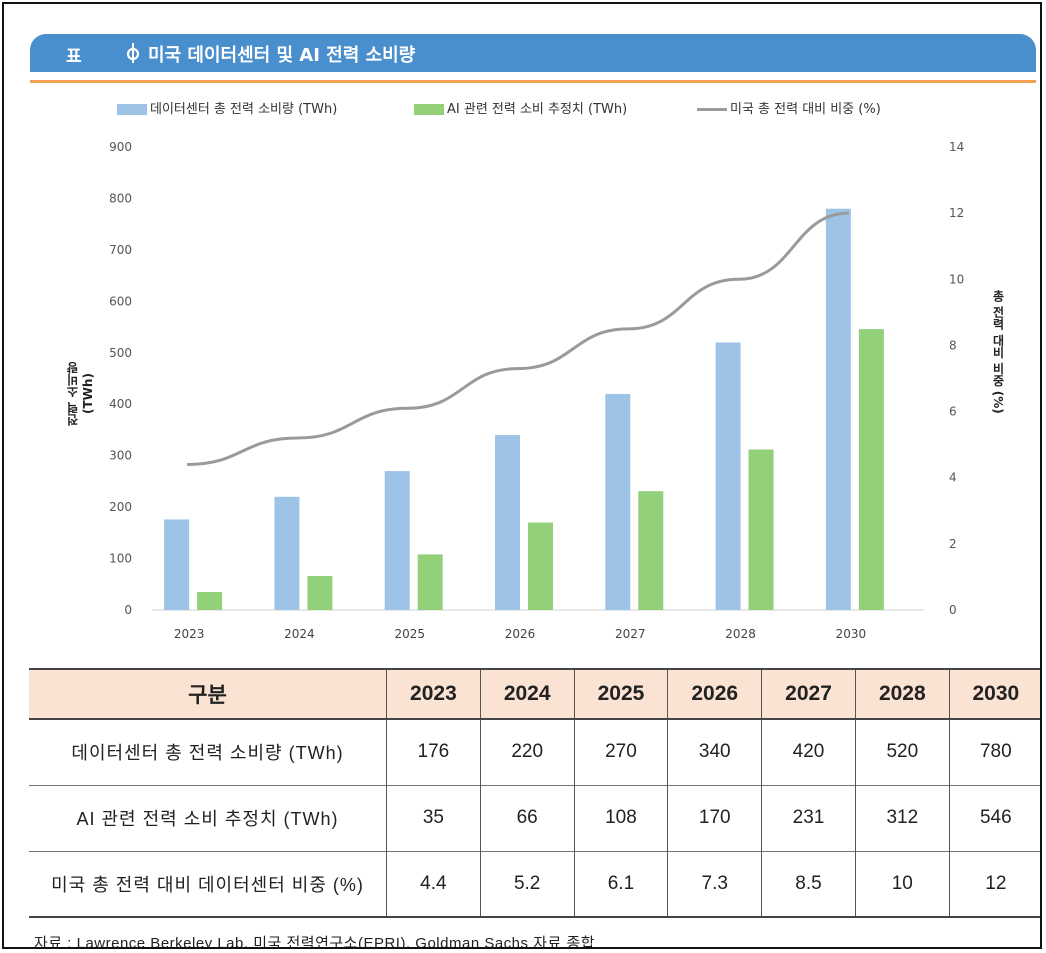  Describe the element at coordinates (299, 634) in the screenshot. I see `x-tick-label: 2024` at that location.